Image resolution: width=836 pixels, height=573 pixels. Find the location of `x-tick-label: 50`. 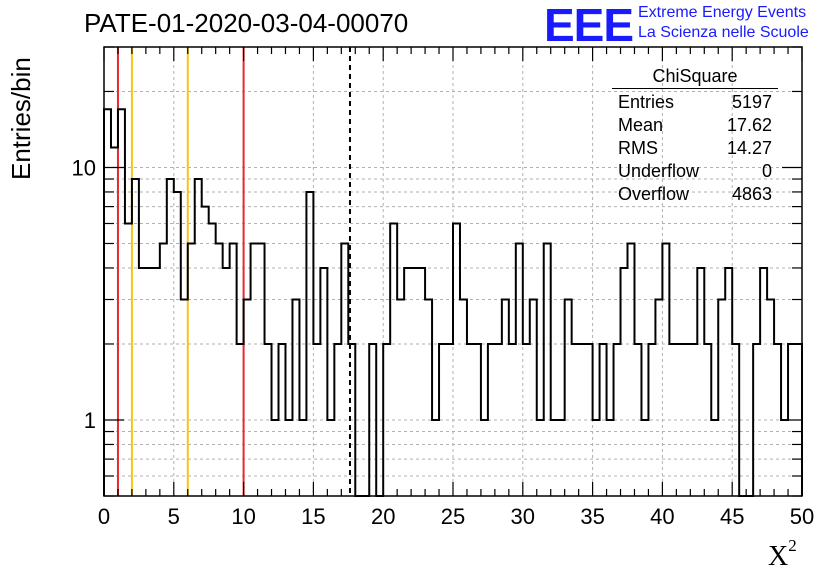

x-tick-label: 50 is located at coordinates (802, 516).